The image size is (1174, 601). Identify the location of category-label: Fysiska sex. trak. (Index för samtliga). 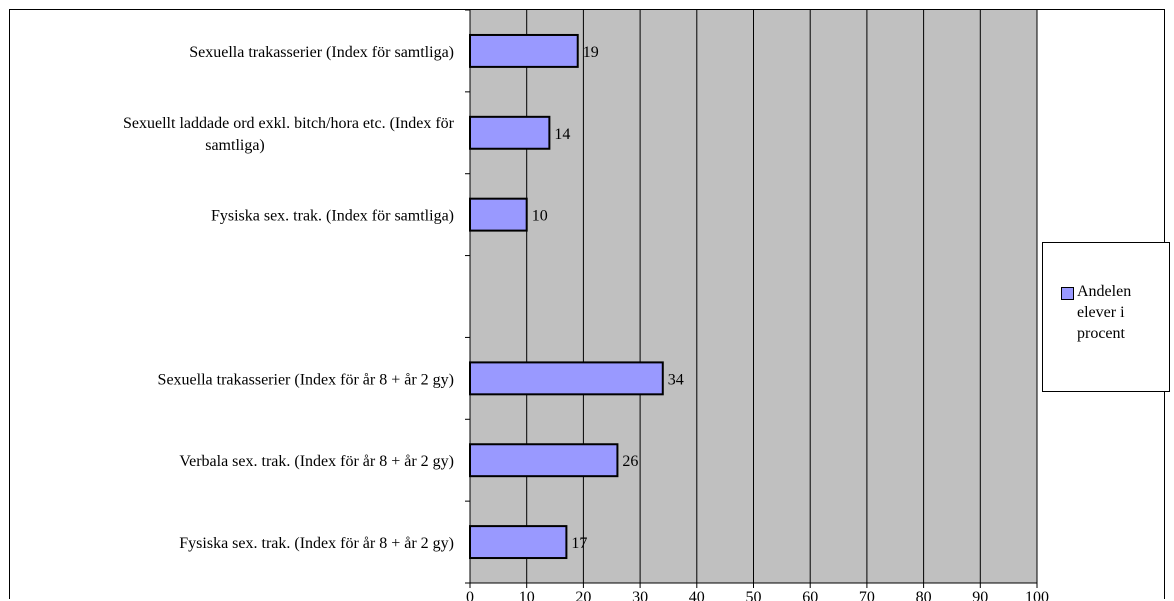
(332, 216).